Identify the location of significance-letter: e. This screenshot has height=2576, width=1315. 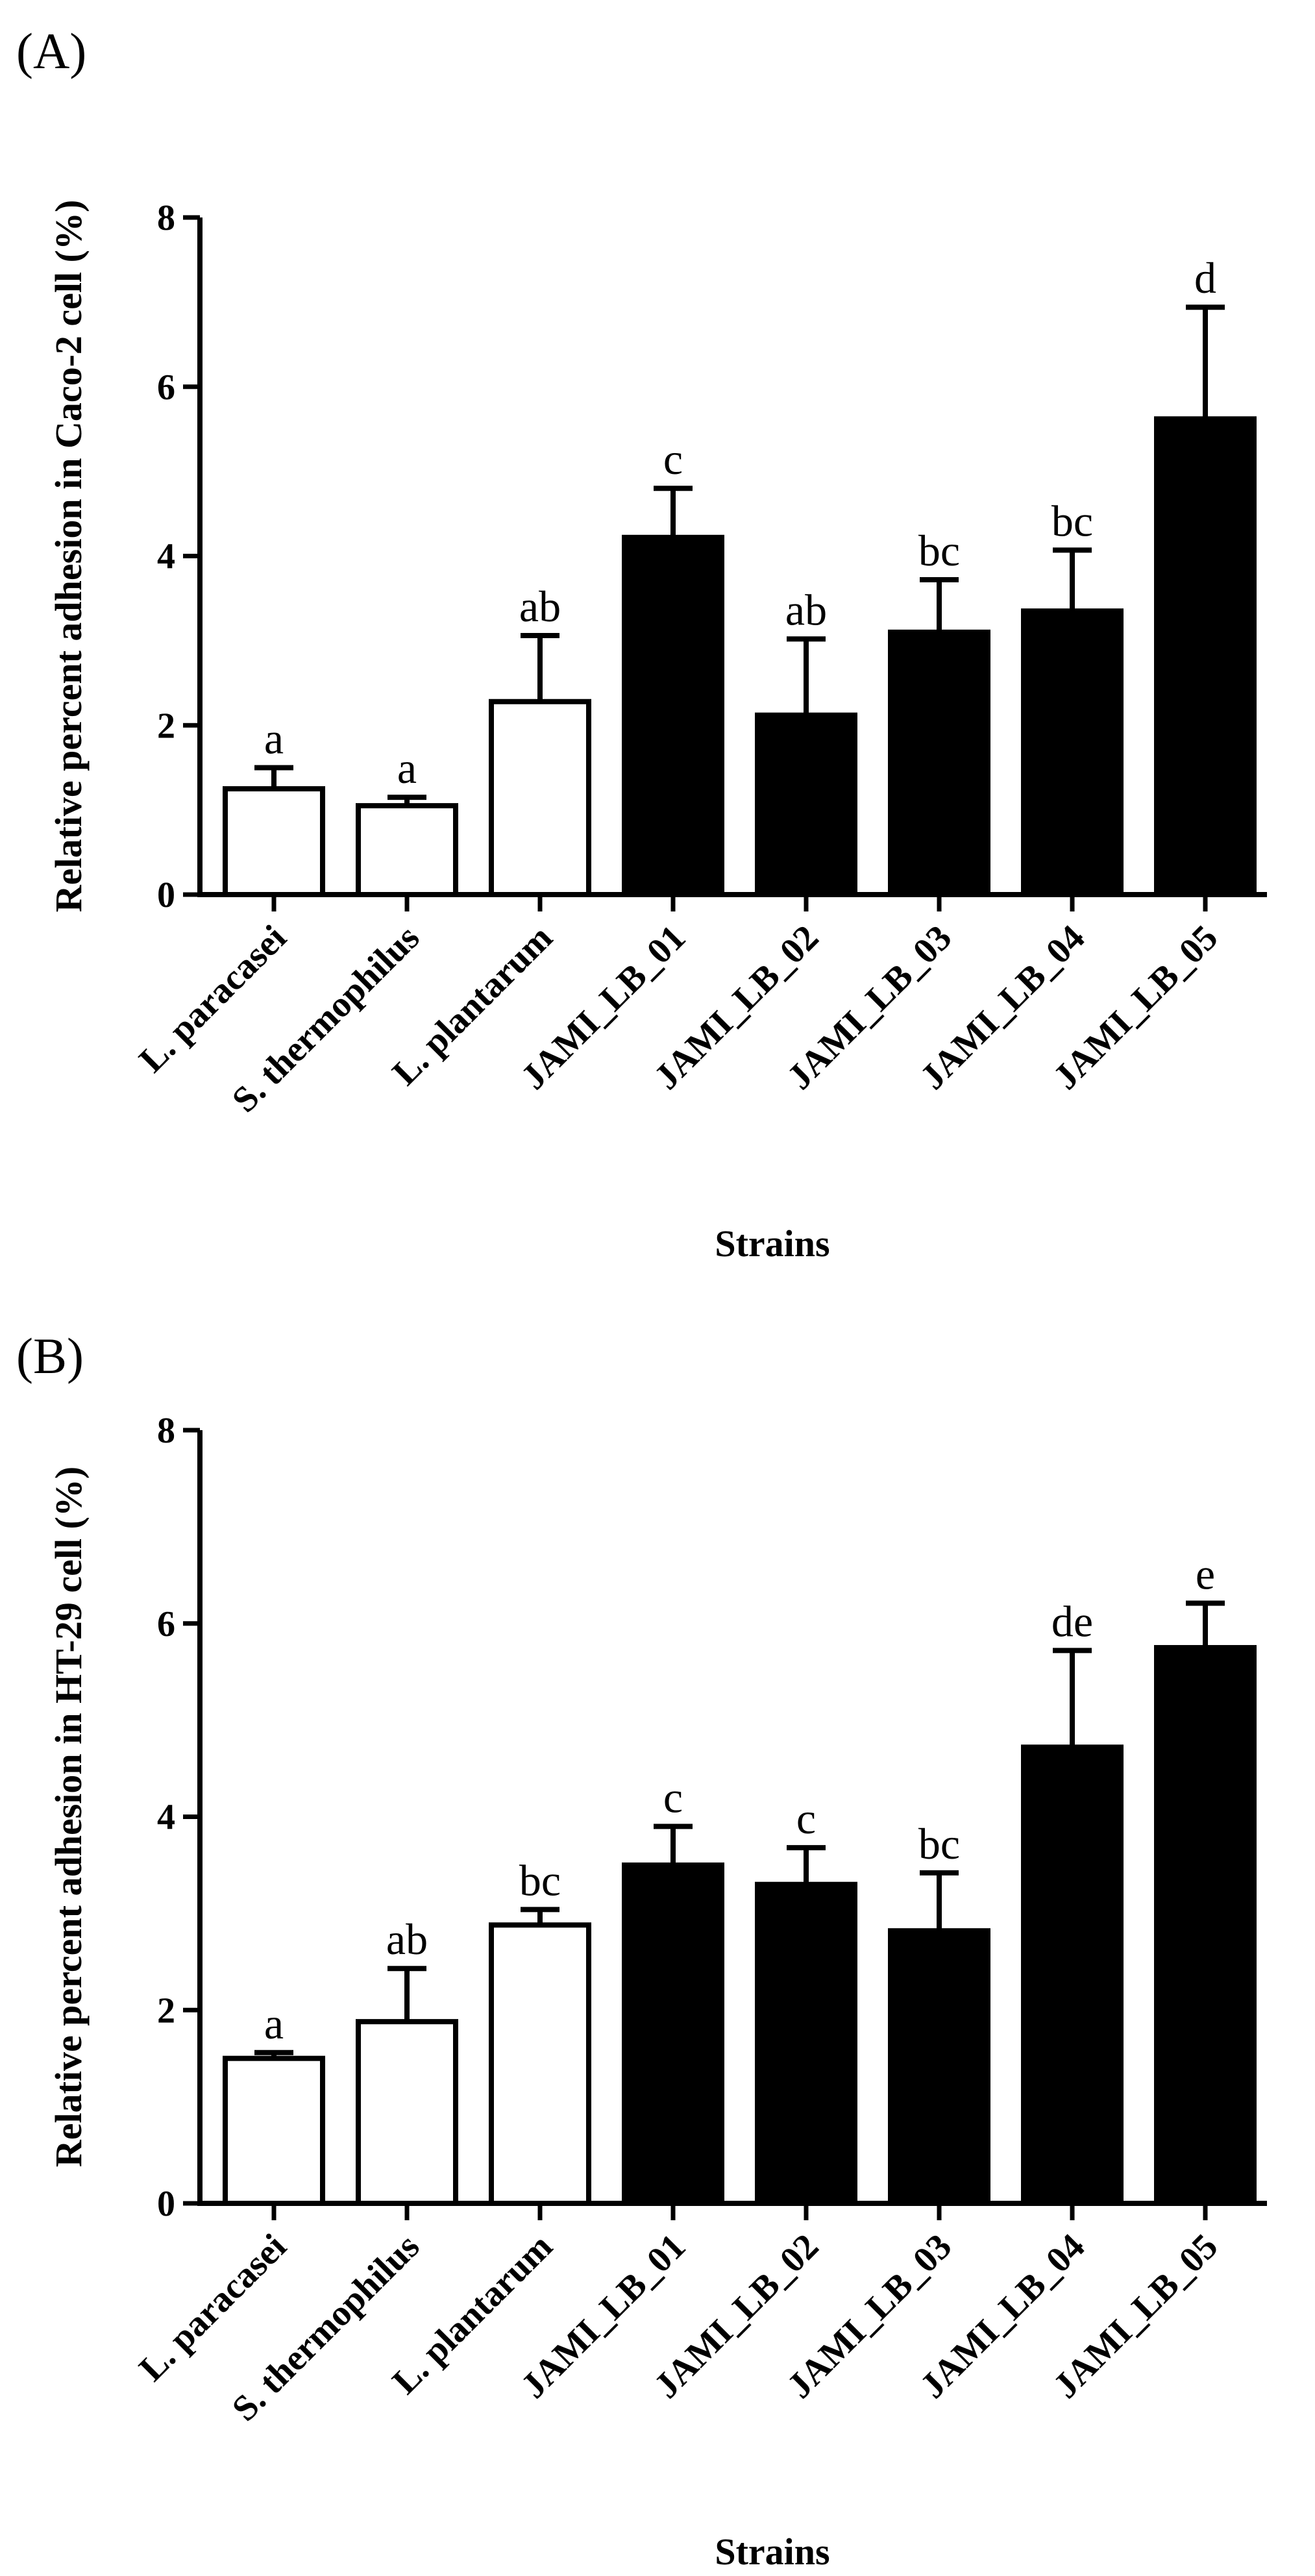
(1205, 1573).